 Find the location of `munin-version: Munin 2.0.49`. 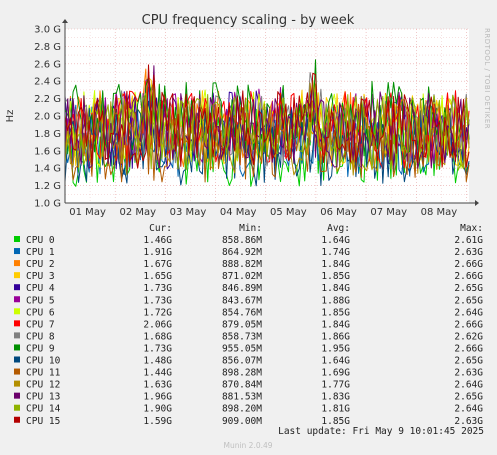

munin-version: Munin 2.0.49 is located at coordinates (247, 445).